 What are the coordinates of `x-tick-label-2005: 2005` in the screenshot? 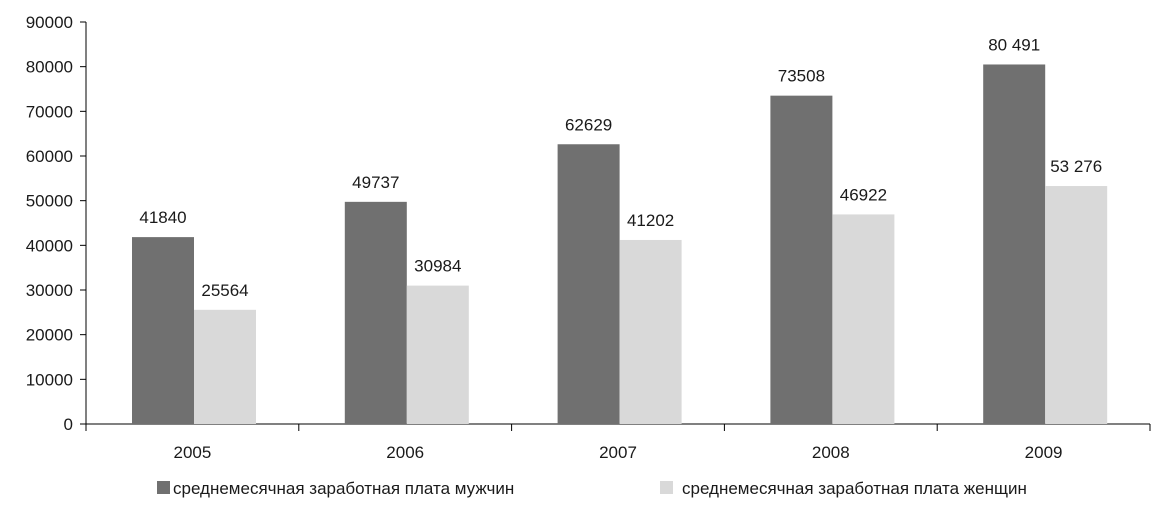 It's located at (192, 452).